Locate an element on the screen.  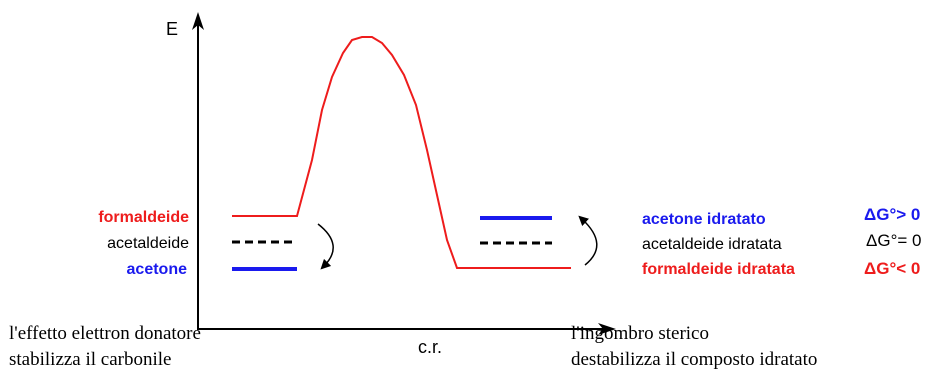
right-curved-arrow is located at coordinates (588, 240).